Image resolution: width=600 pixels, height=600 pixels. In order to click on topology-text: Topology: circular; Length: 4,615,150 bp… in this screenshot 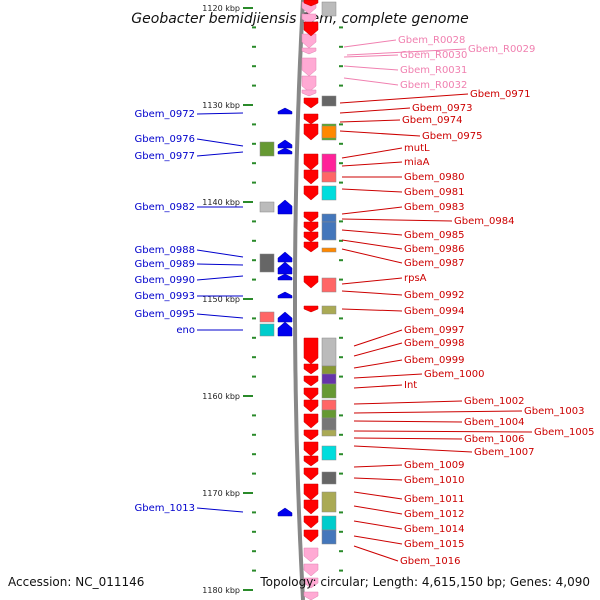, I will do `click(424, 582)`.